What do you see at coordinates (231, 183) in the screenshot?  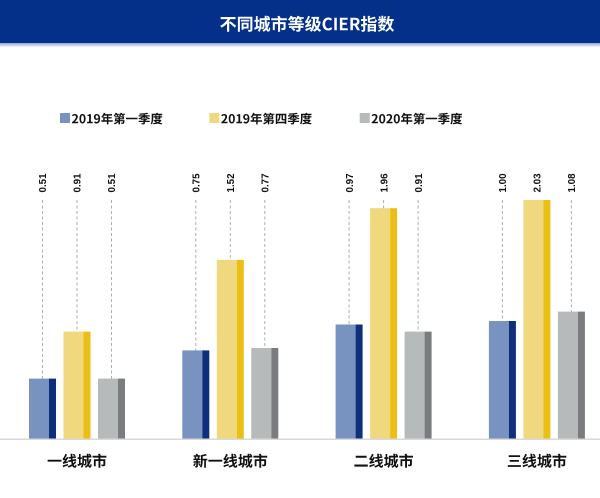 I see `svg-text: 1.52` at bounding box center [231, 183].